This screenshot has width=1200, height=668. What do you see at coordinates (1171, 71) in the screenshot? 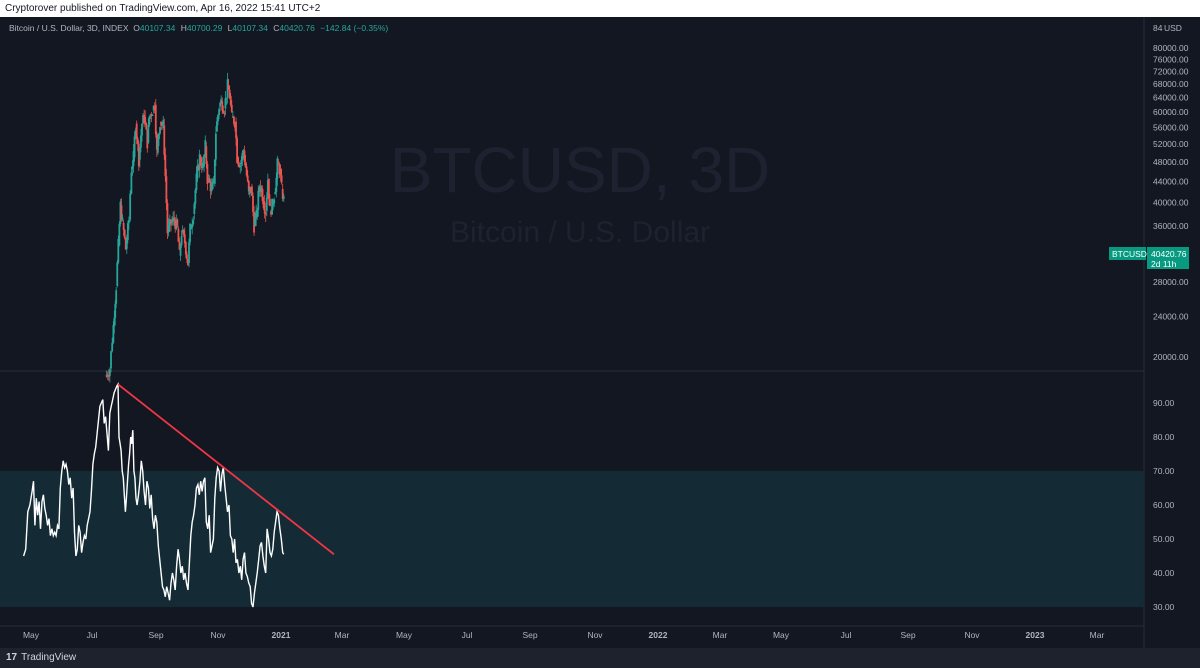
I see `price-tick-label: 72000.00` at bounding box center [1171, 71].